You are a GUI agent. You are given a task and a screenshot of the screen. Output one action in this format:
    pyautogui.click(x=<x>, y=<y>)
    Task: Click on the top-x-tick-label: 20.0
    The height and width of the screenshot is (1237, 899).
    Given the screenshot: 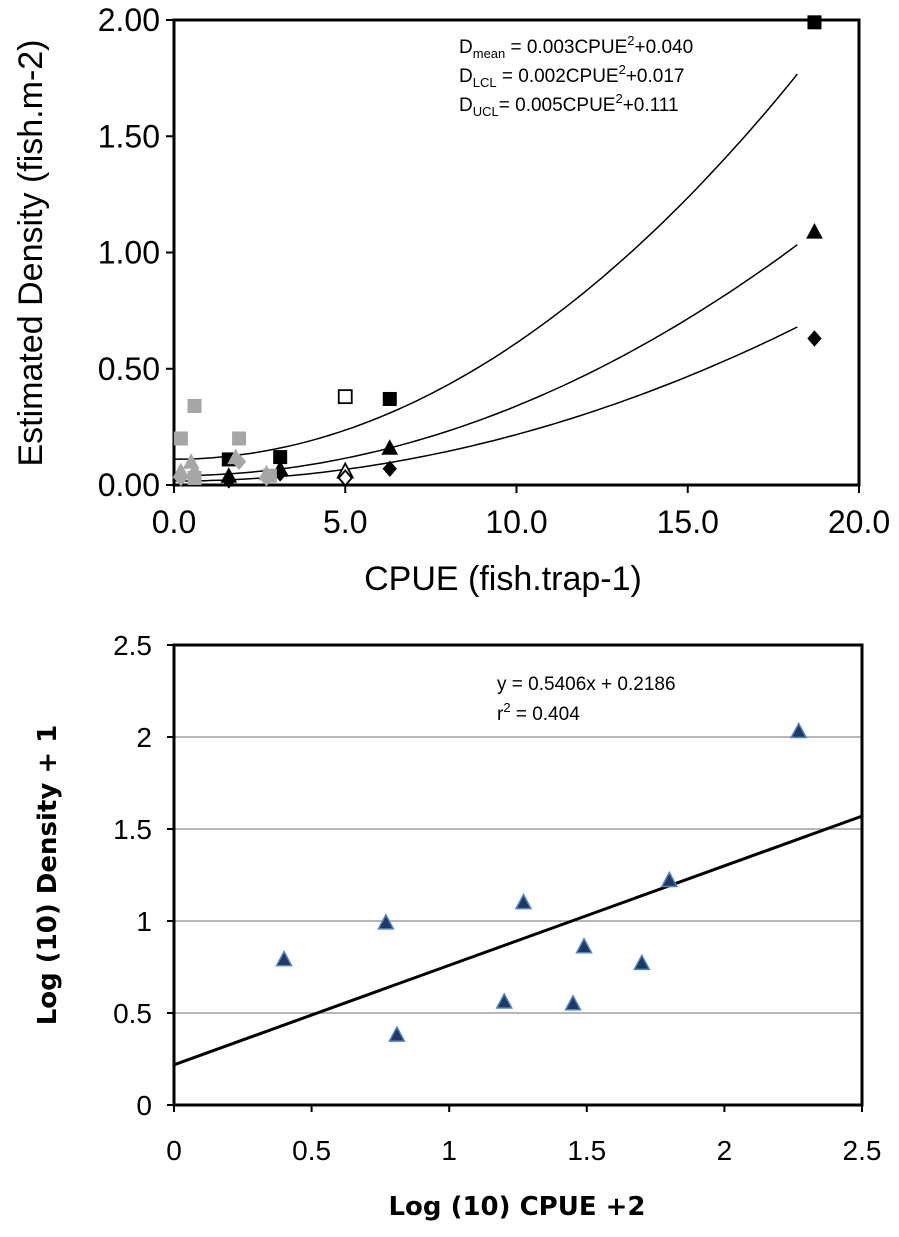 What is the action you would take?
    pyautogui.click(x=859, y=522)
    